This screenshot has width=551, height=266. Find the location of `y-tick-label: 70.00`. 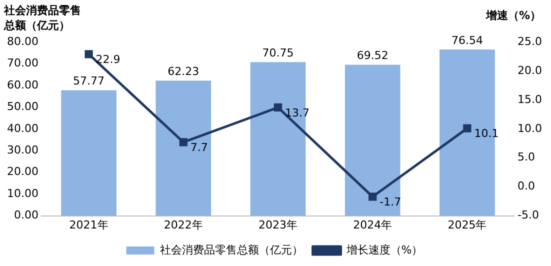

y-tick-label: 70.00 is located at coordinates (22, 63).